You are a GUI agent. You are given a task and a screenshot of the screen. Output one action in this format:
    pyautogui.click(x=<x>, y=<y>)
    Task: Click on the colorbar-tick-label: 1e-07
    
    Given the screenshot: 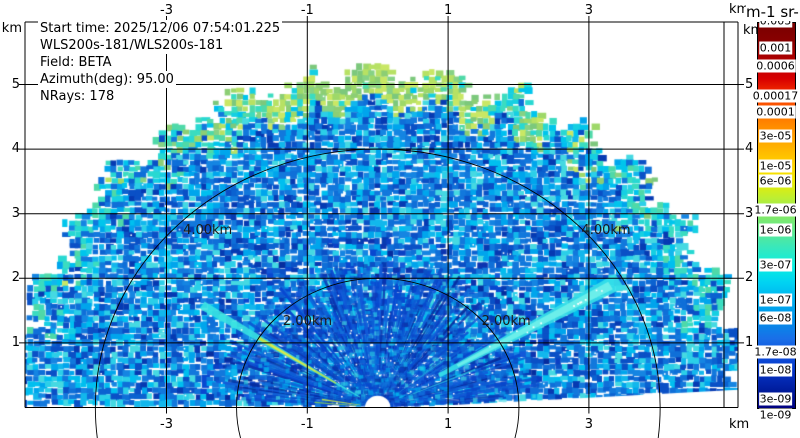 What is the action you would take?
    pyautogui.click(x=775, y=300)
    